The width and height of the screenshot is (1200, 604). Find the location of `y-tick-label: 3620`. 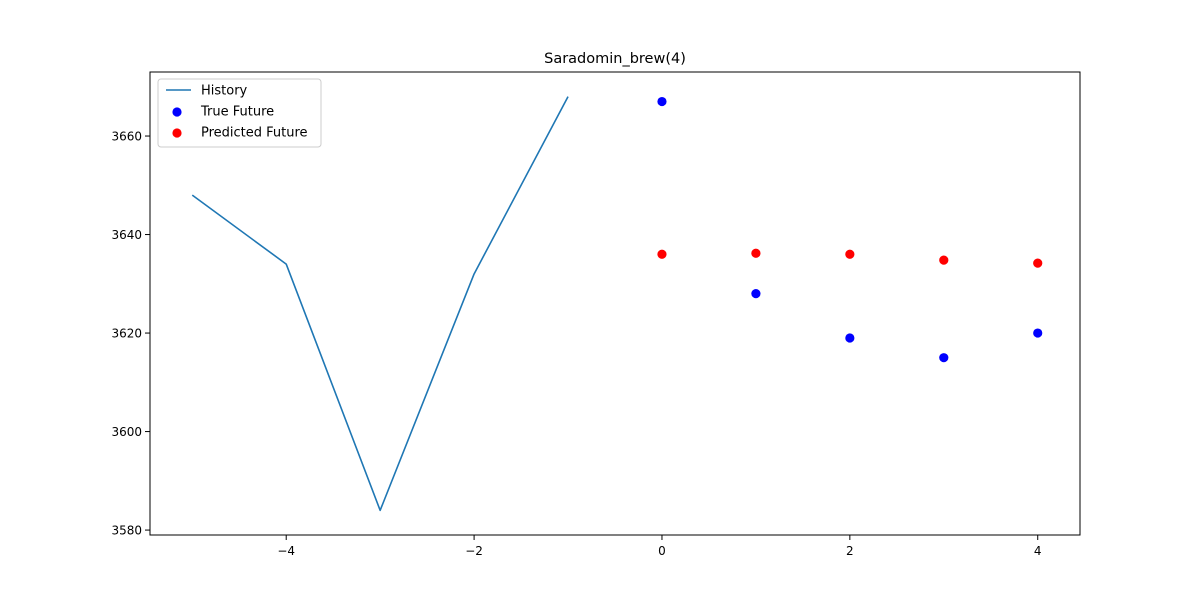

y-tick-label: 3620 is located at coordinates (126, 334).